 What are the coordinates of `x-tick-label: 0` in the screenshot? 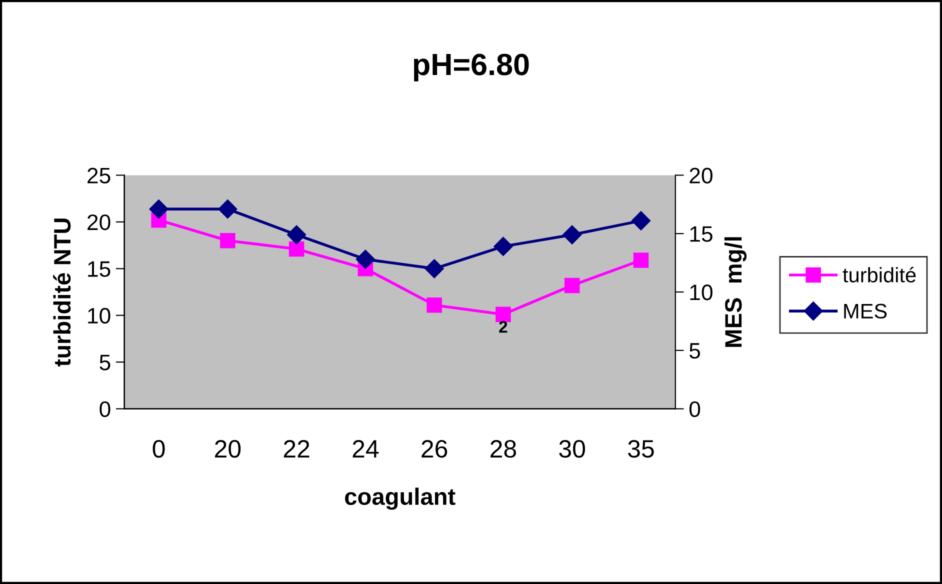 It's located at (158, 449).